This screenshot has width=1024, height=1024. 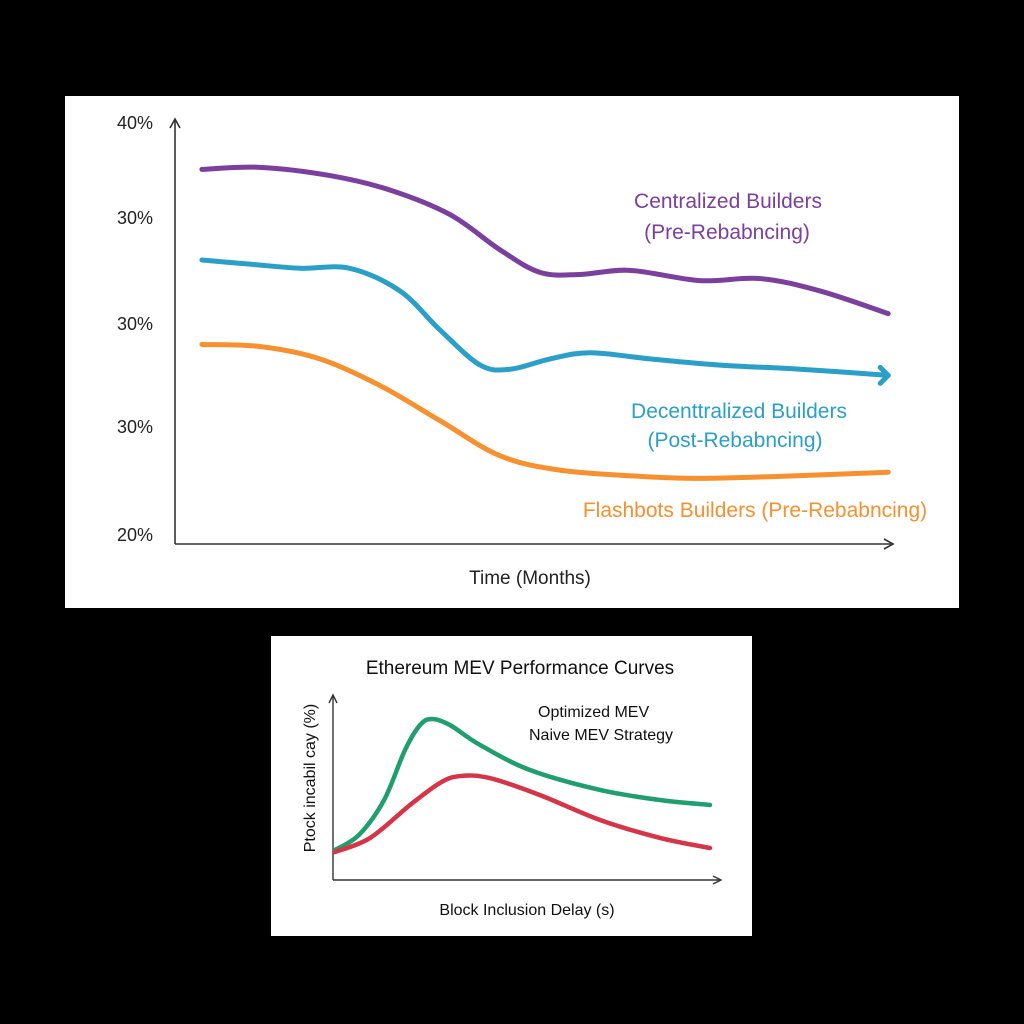 What do you see at coordinates (601, 735) in the screenshot?
I see `legend-text-naive: Naive MEV Strategy` at bounding box center [601, 735].